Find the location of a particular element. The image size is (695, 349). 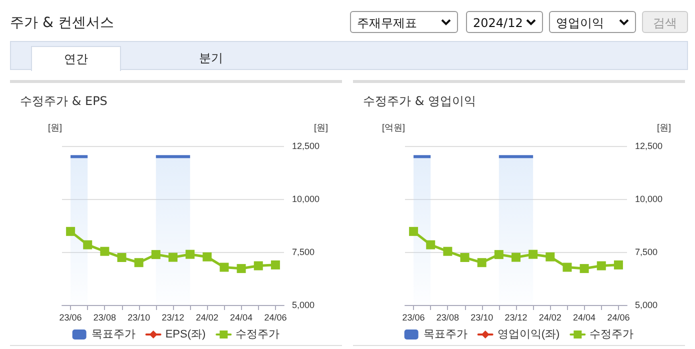

dropdown-field: 영업이익 is located at coordinates (592, 22).